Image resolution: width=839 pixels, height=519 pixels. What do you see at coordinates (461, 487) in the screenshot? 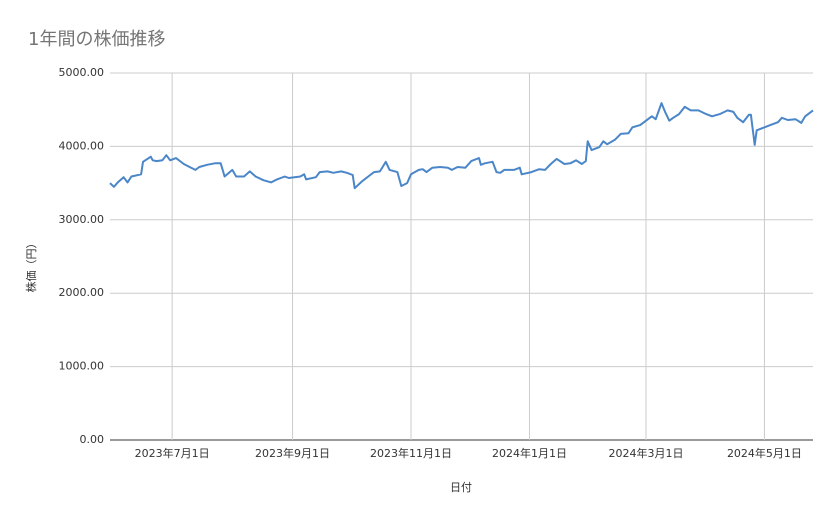
I see `x-axis-title: 日付` at bounding box center [461, 487].